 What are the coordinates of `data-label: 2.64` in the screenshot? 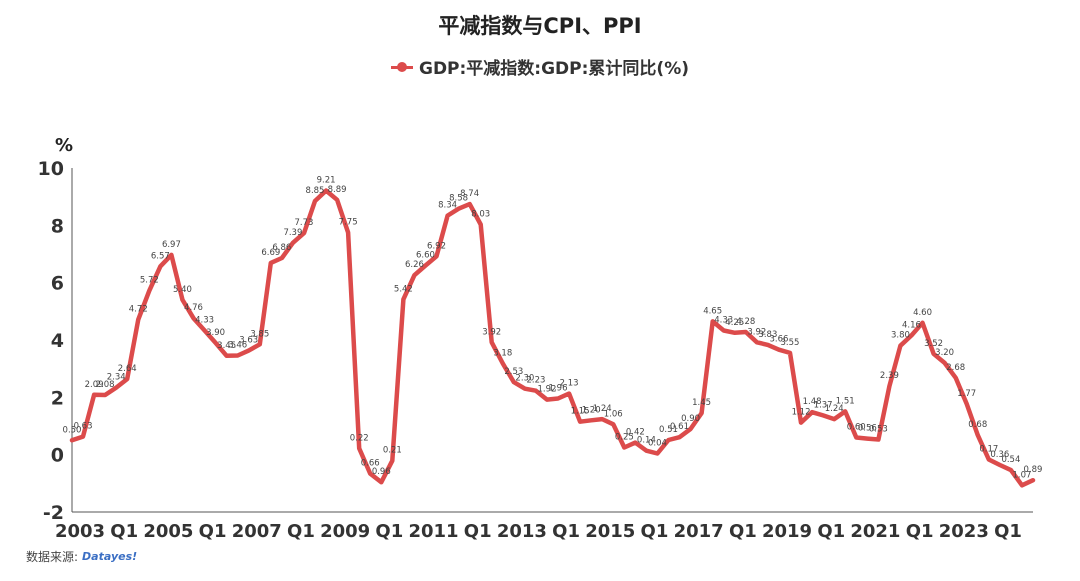 It's located at (127, 369).